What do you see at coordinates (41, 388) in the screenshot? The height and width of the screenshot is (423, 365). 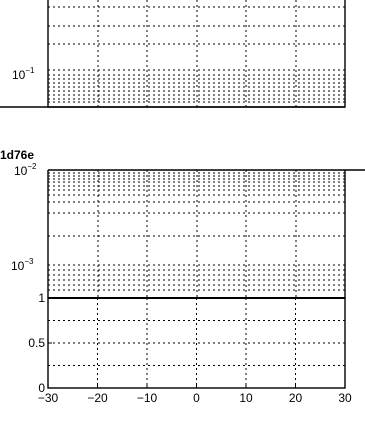 I see `ytick-label: 0` at bounding box center [41, 388].